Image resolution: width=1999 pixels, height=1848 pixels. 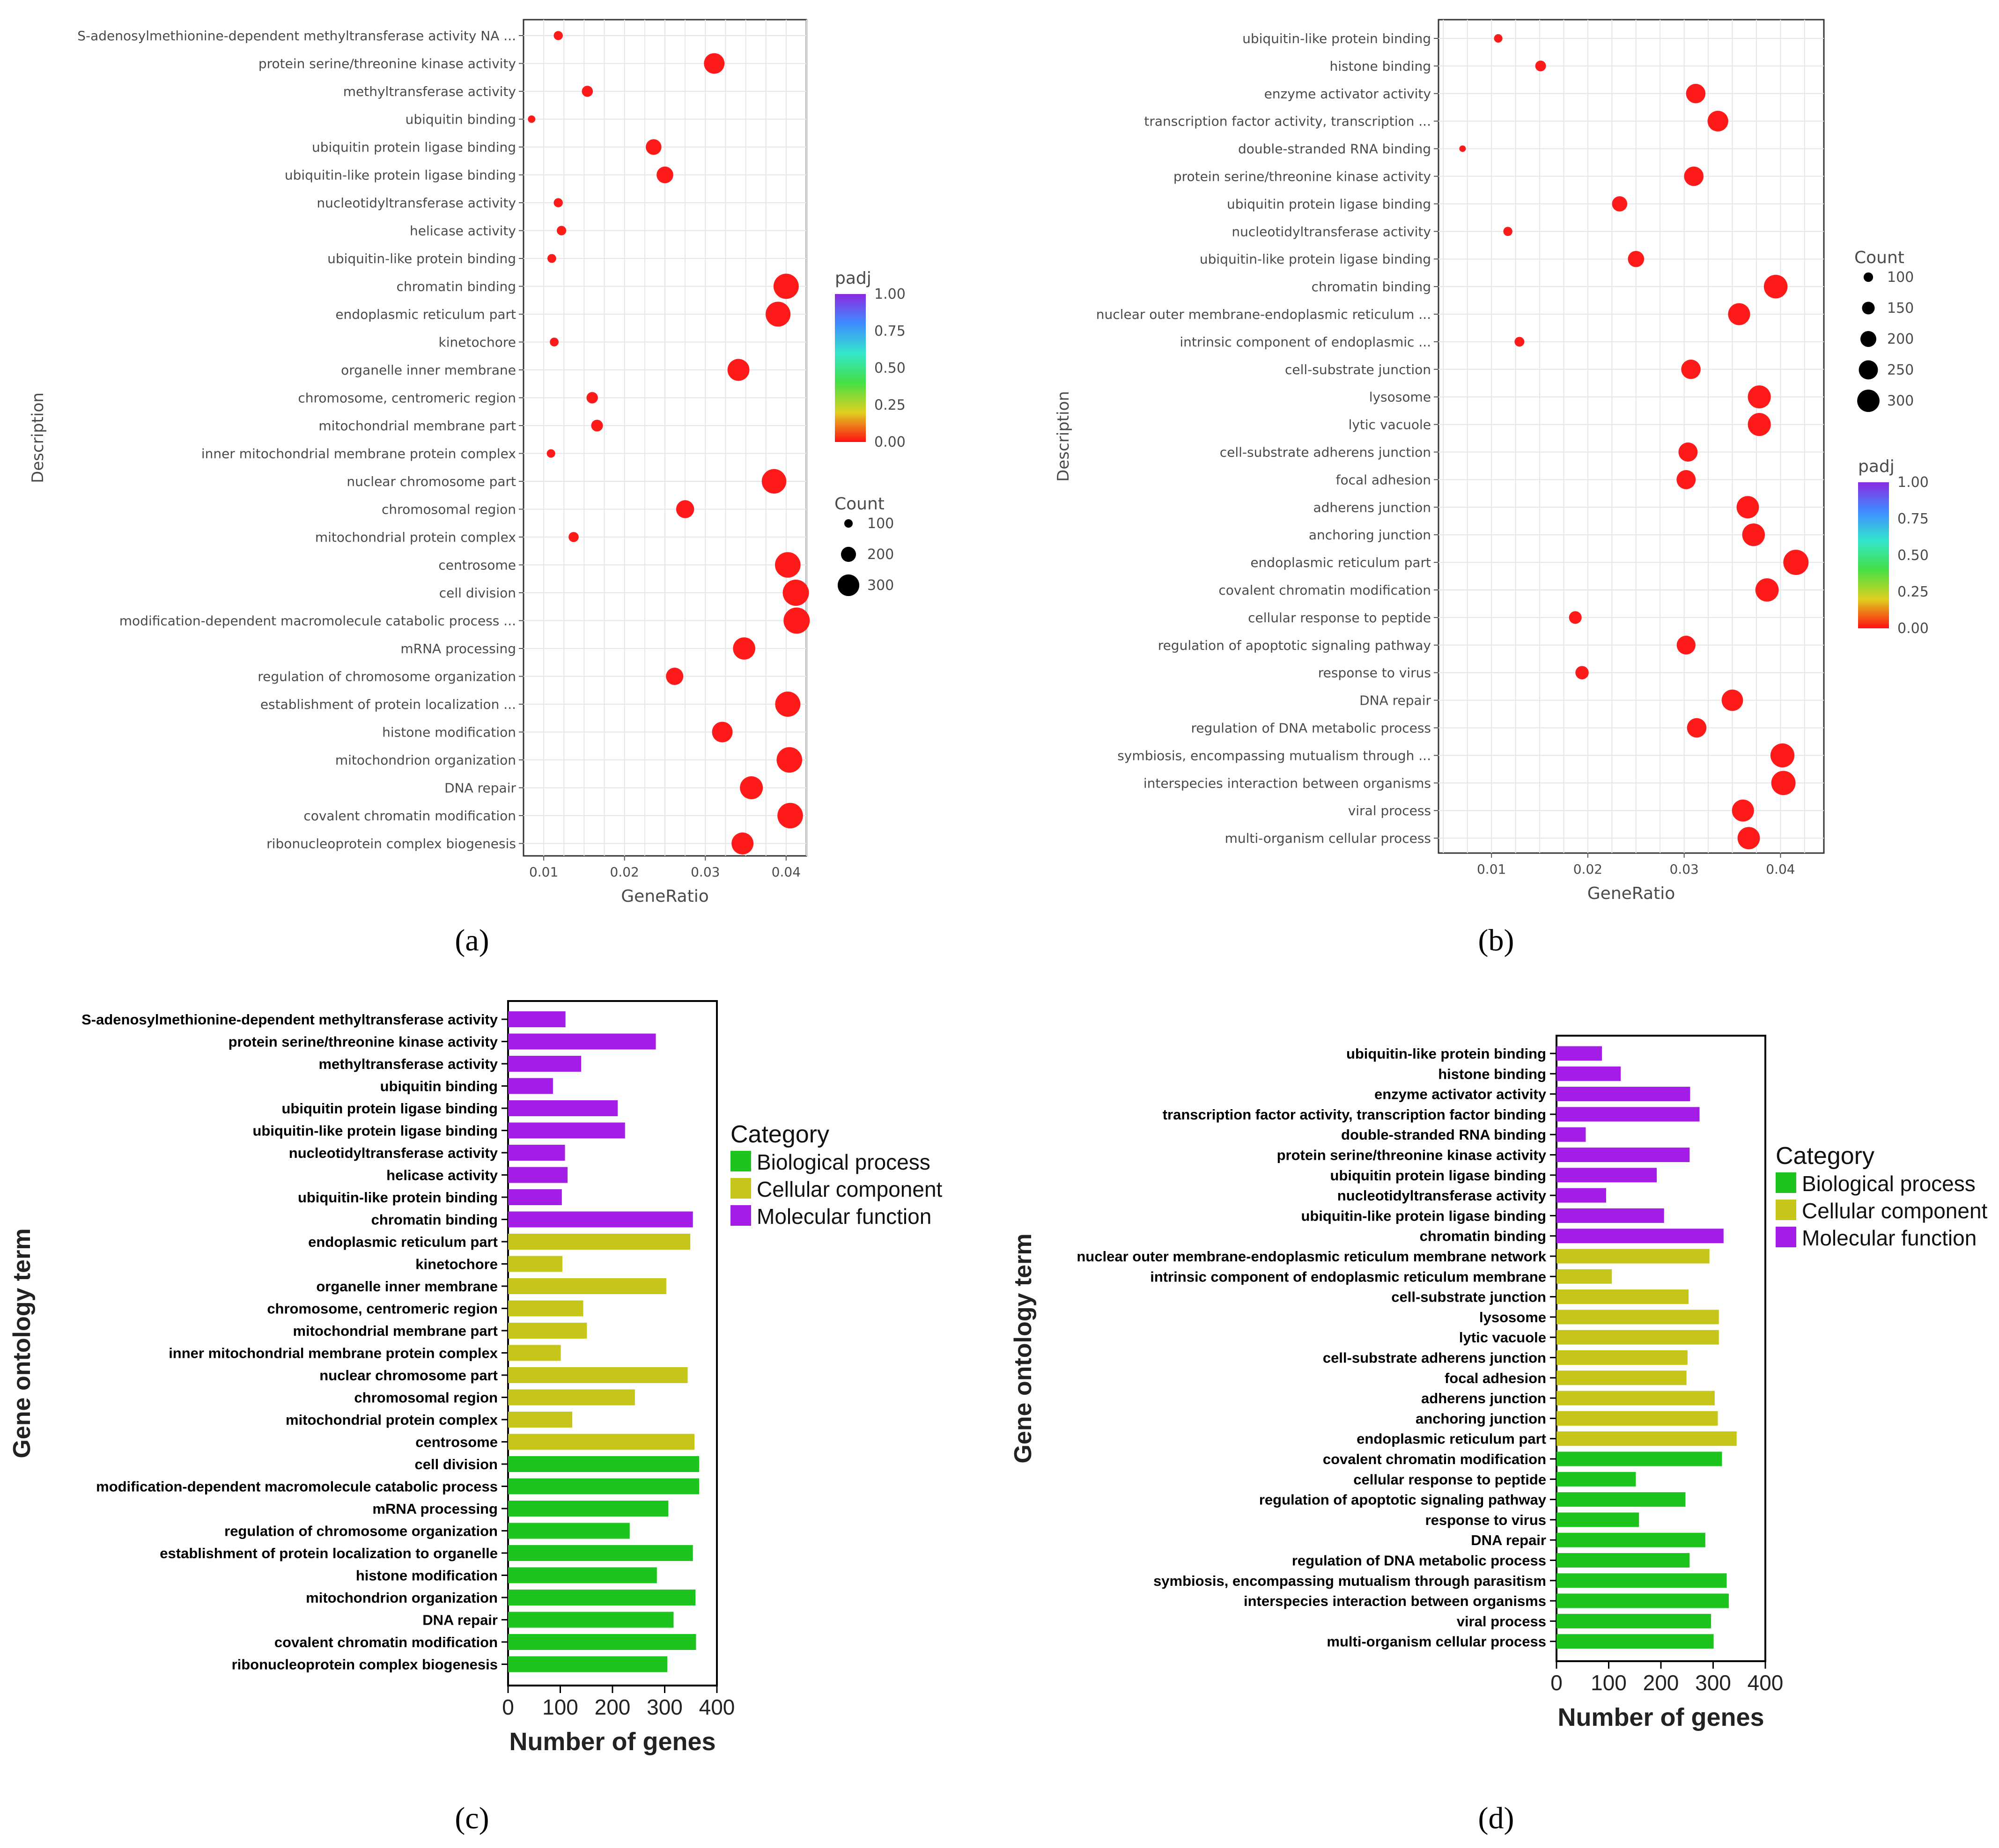 What do you see at coordinates (1412, 1155) in the screenshot?
I see `category-label: protein serine/threonine kinase activity` at bounding box center [1412, 1155].